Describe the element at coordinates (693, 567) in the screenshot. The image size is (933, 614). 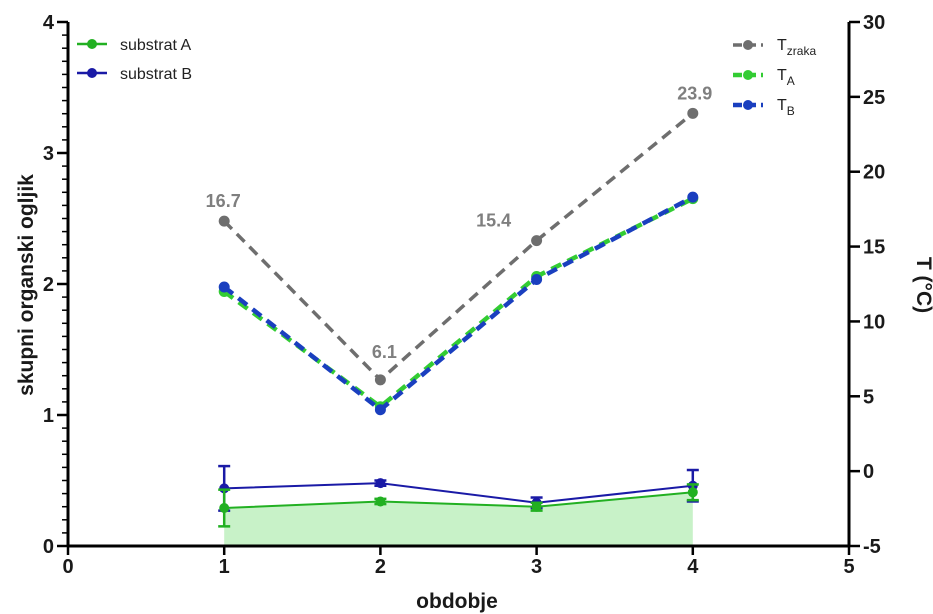
I see `x-tick-label: 4` at that location.